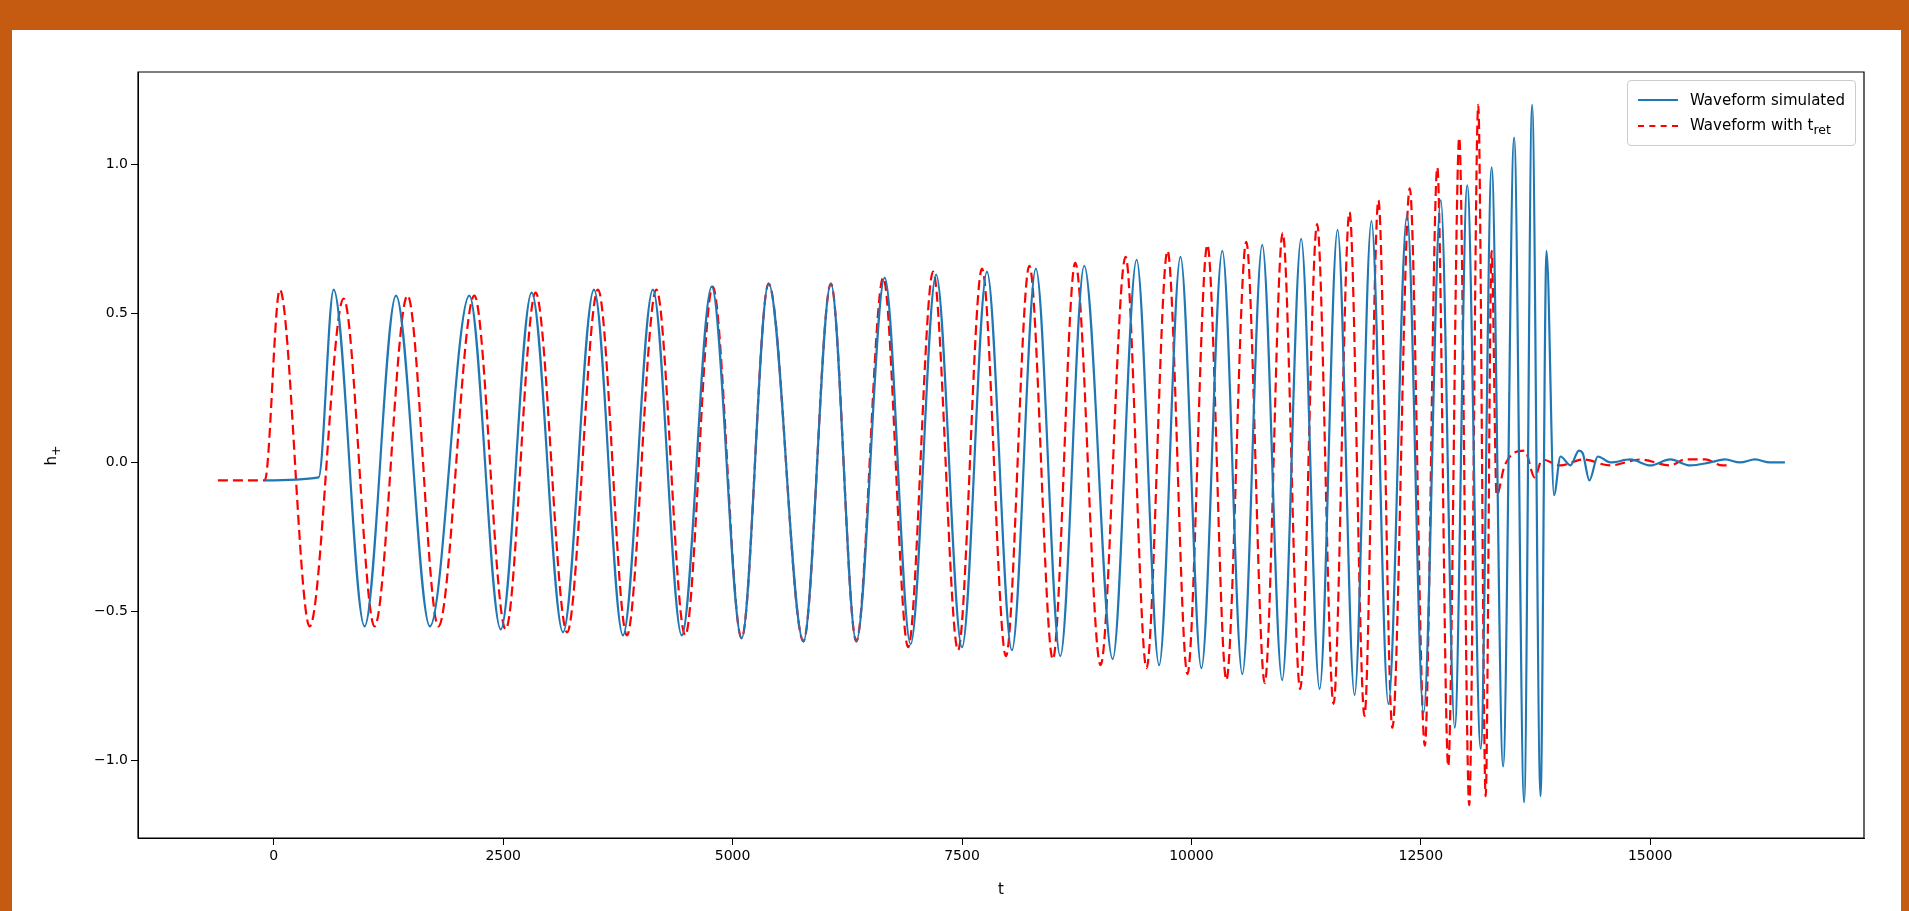 The height and width of the screenshot is (911, 1909). Describe the element at coordinates (1768, 100) in the screenshot. I see `legend-label: Waveform simulated` at that location.